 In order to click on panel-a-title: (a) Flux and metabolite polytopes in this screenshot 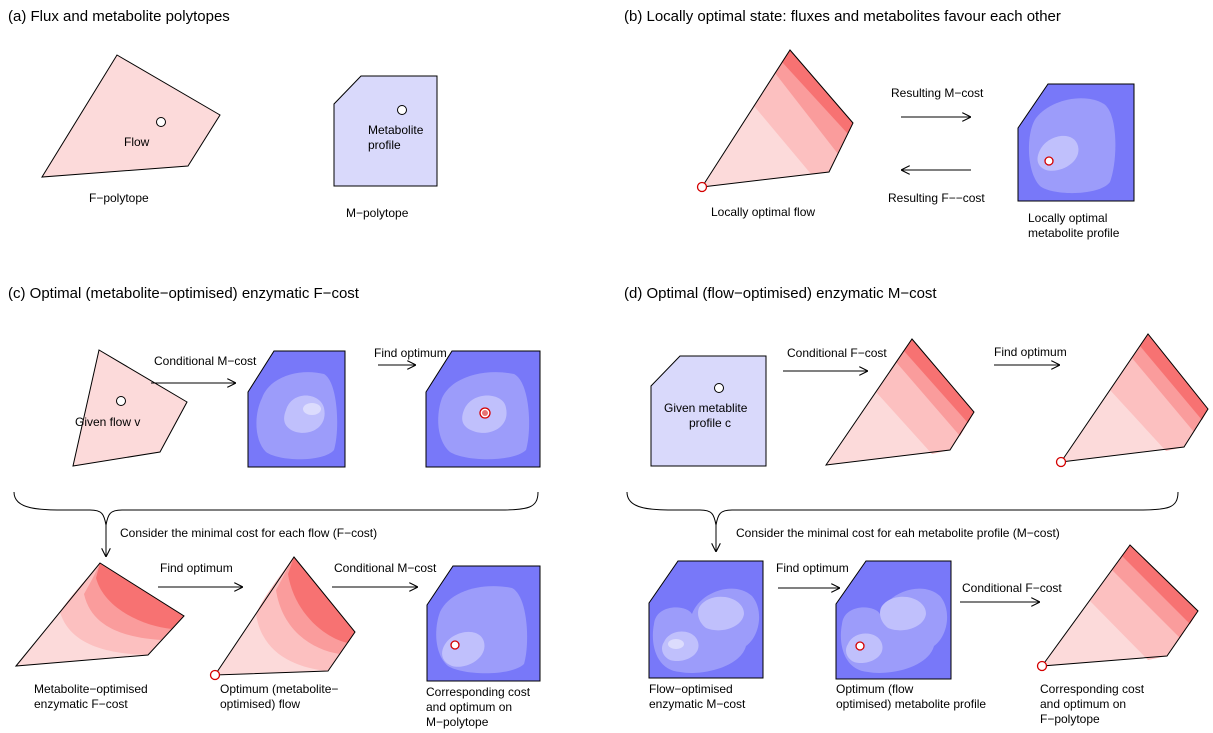, I will do `click(119, 16)`.